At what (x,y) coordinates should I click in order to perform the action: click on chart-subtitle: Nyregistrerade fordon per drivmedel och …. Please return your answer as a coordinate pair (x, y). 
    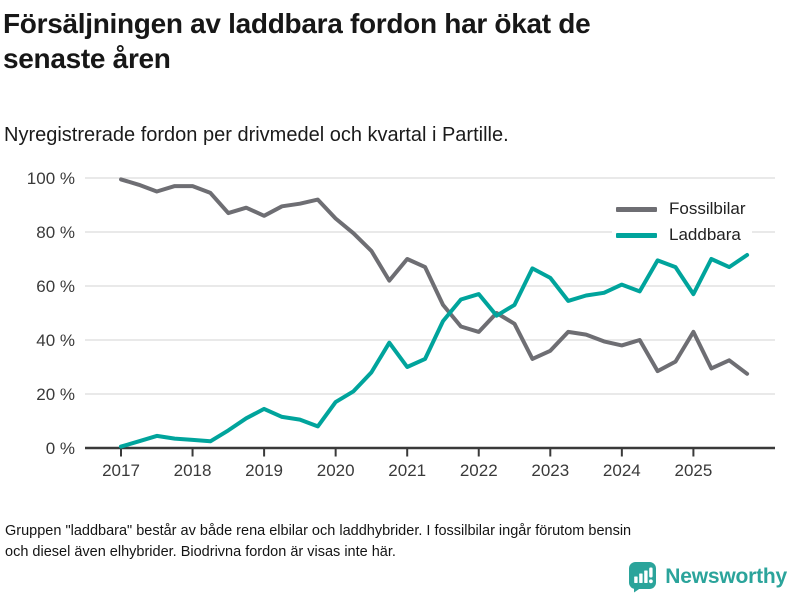
    Looking at the image, I should click on (256, 135).